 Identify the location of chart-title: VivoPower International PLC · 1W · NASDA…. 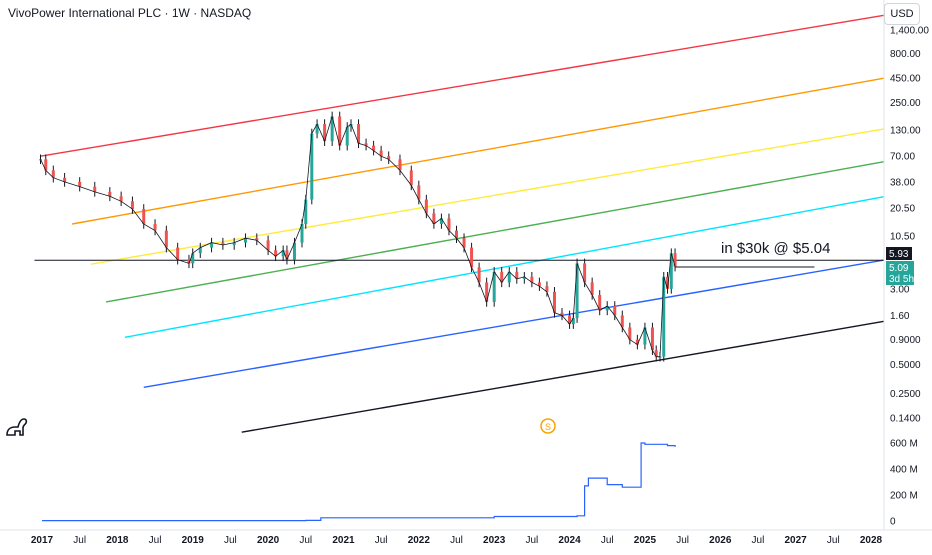
(130, 13).